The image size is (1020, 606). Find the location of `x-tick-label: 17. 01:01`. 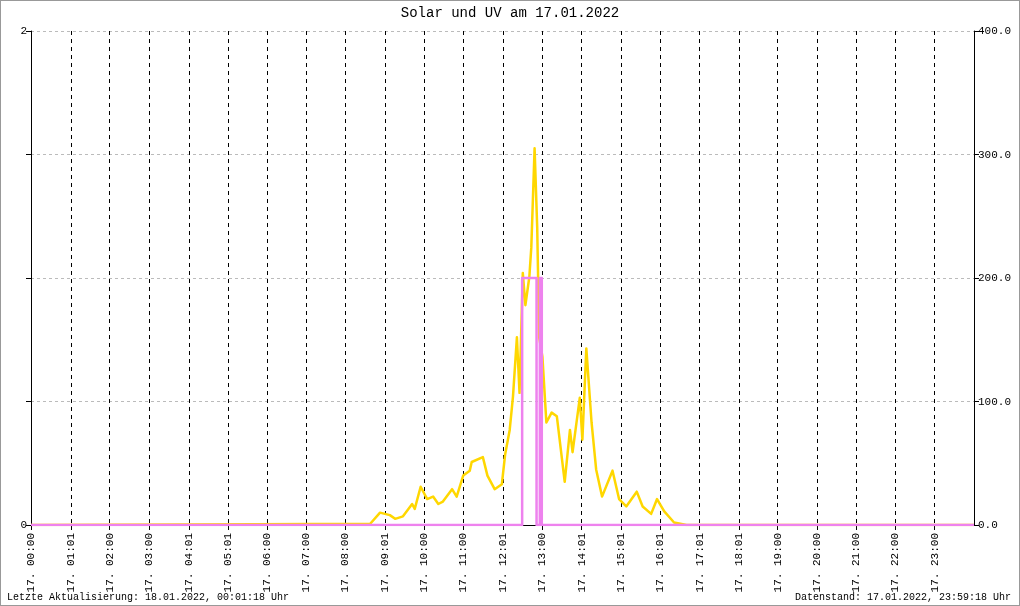

x-tick-label: 17. 01:01 is located at coordinates (70, 562).